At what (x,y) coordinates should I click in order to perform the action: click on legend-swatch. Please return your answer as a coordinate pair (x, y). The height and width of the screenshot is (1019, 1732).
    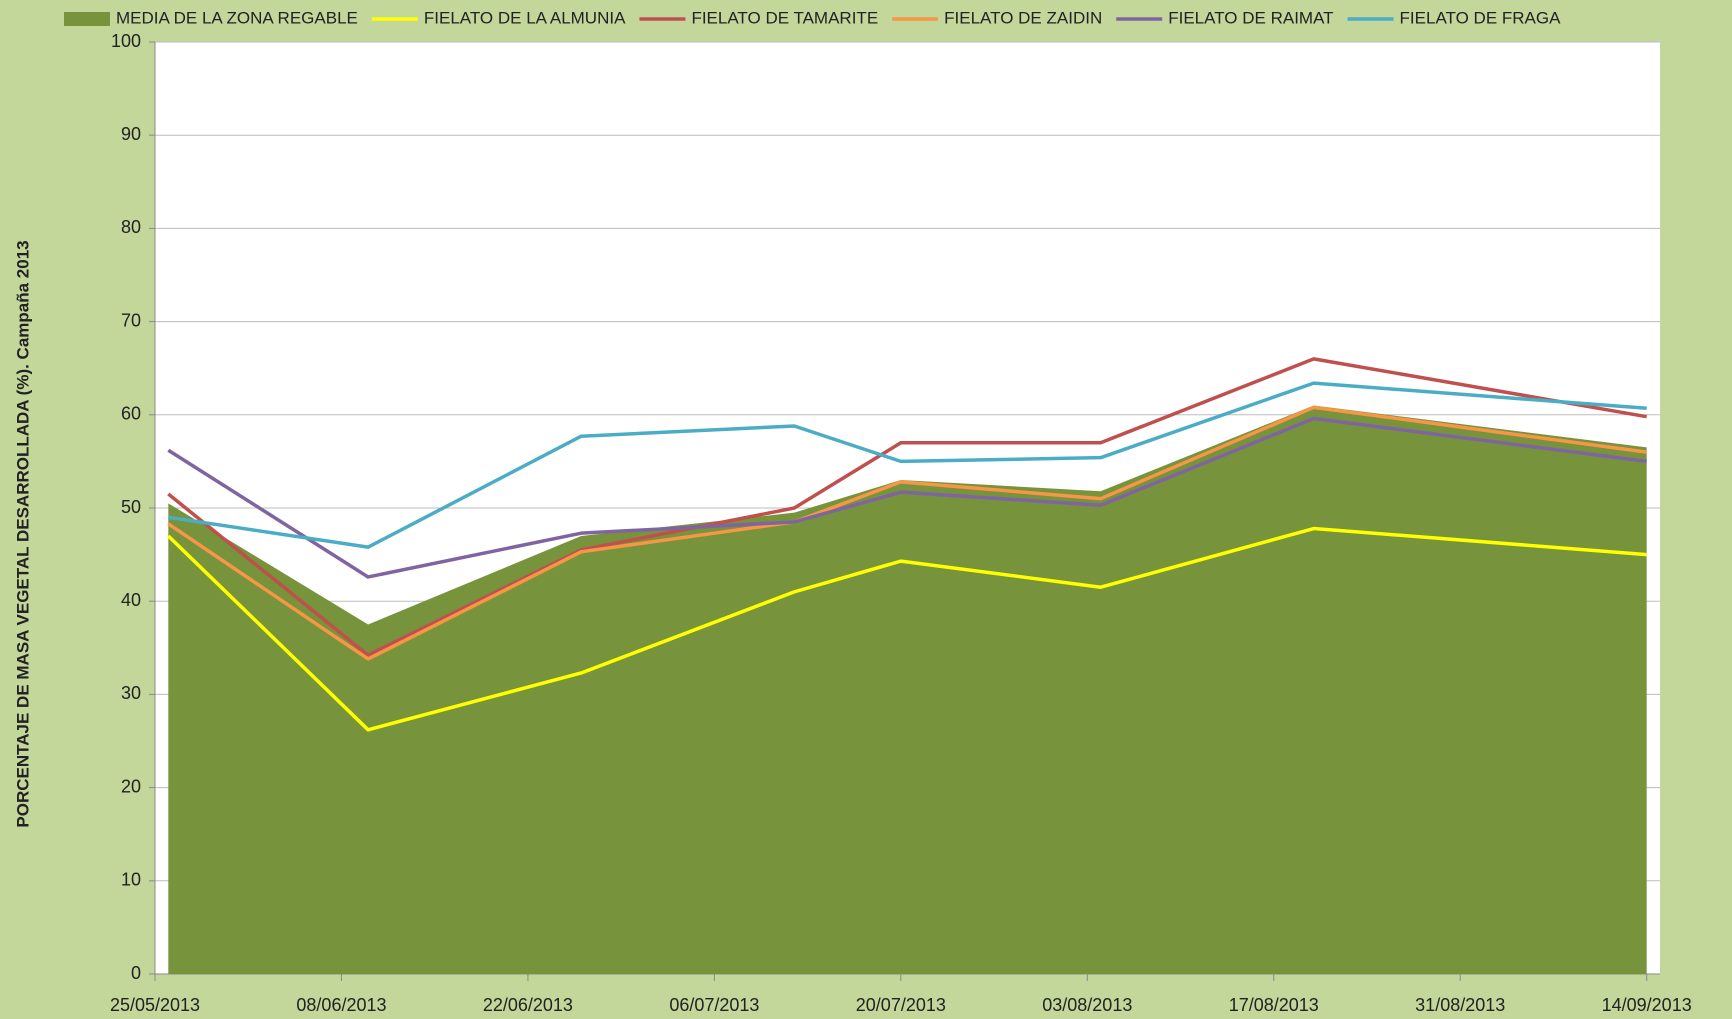
    Looking at the image, I should click on (87, 19).